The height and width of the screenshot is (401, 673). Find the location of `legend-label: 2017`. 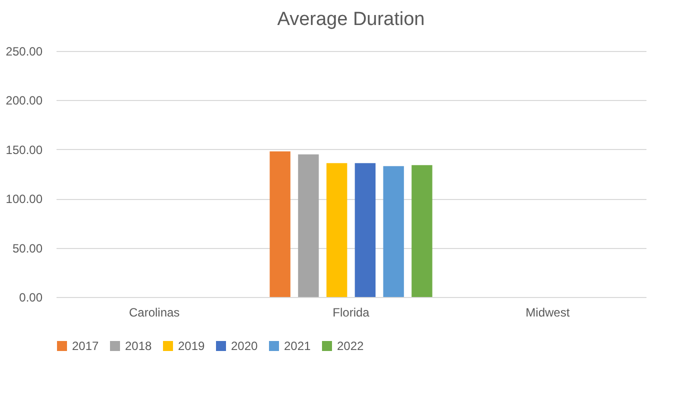

legend-label: 2017 is located at coordinates (86, 346).